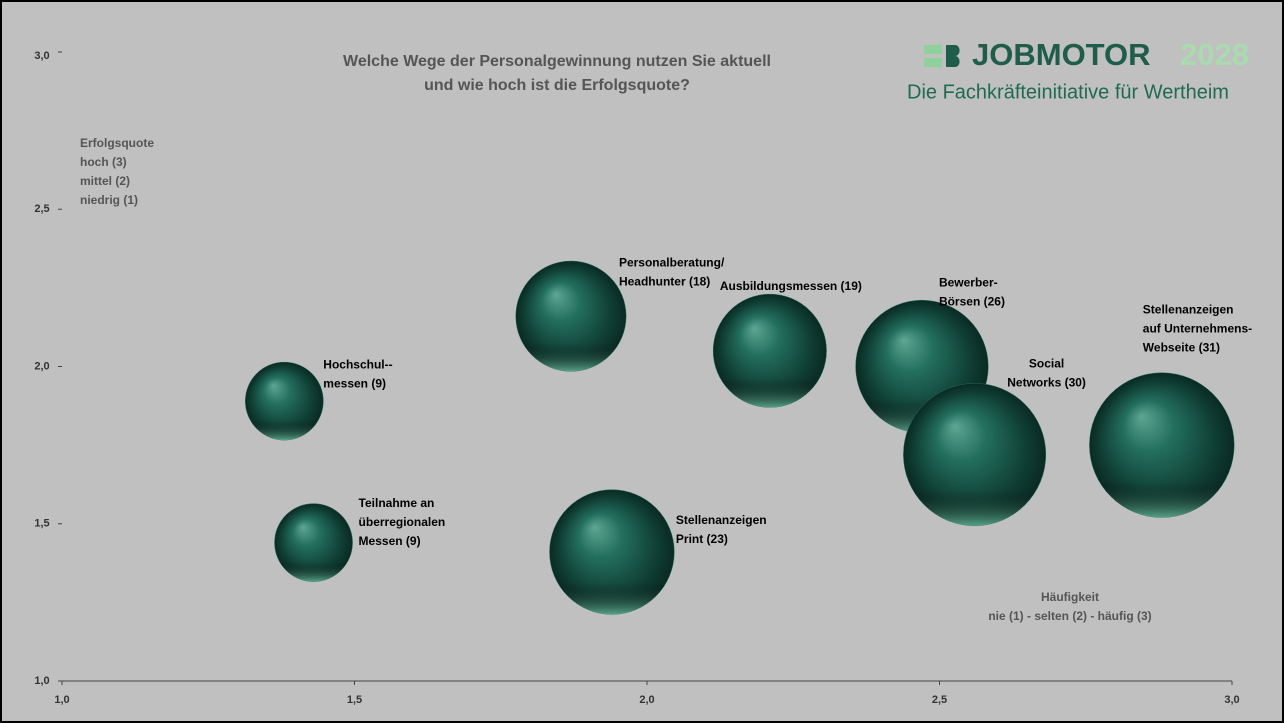  Describe the element at coordinates (1181, 347) in the screenshot. I see `bubble-label: Webseite (31)` at that location.